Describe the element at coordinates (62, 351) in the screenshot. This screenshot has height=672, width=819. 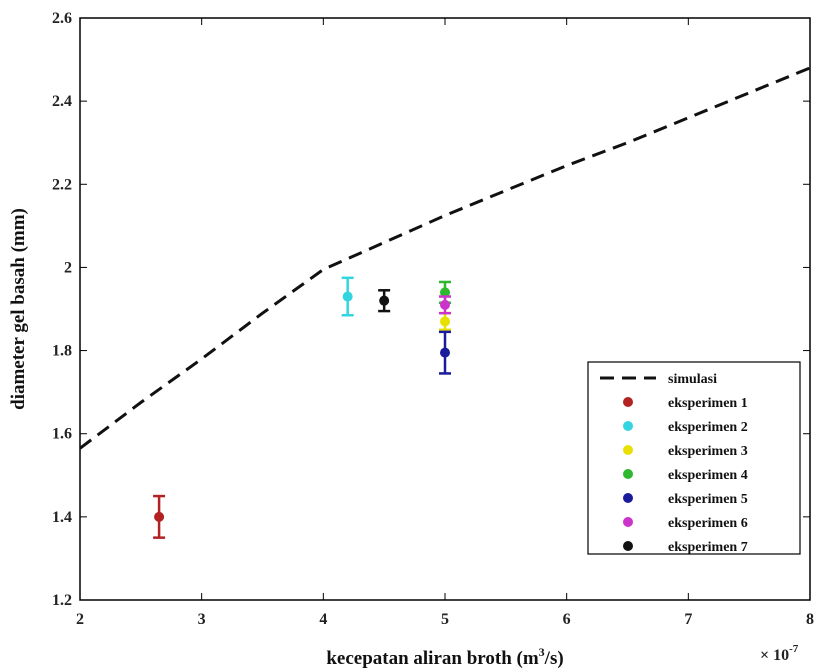
I see `y-tick-label: 1.8` at that location.